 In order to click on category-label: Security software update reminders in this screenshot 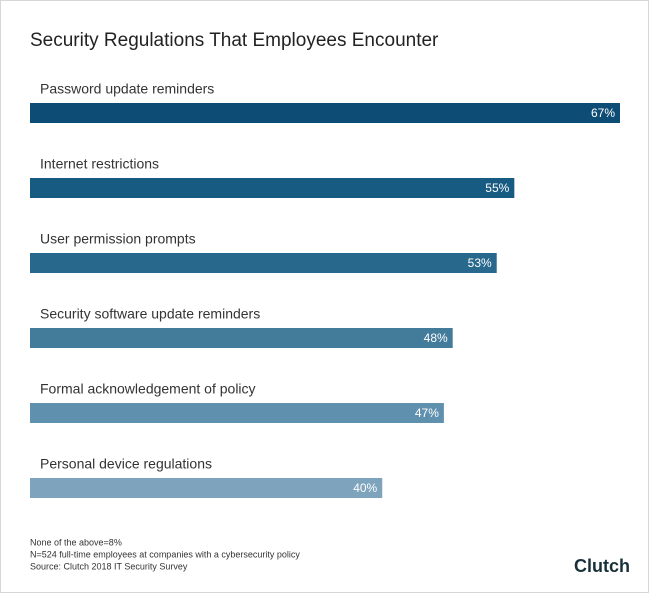, I will do `click(150, 314)`.